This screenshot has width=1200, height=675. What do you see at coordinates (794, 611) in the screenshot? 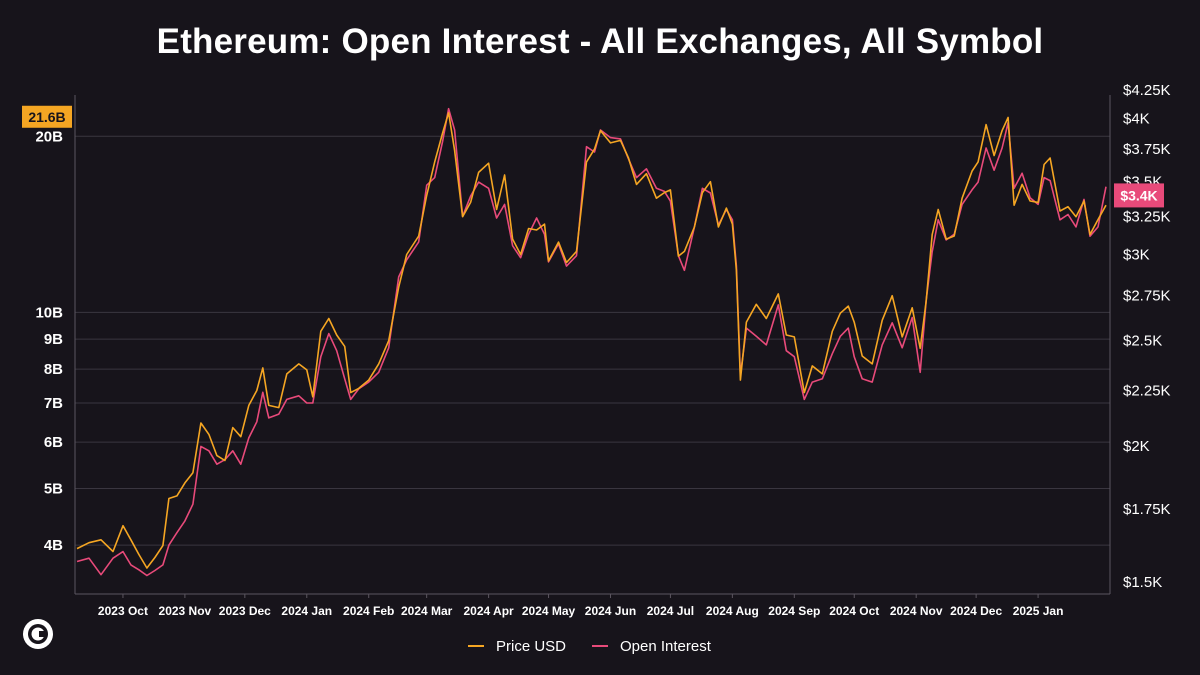
I see `x-tick-label: 2024 Sep` at bounding box center [794, 611].